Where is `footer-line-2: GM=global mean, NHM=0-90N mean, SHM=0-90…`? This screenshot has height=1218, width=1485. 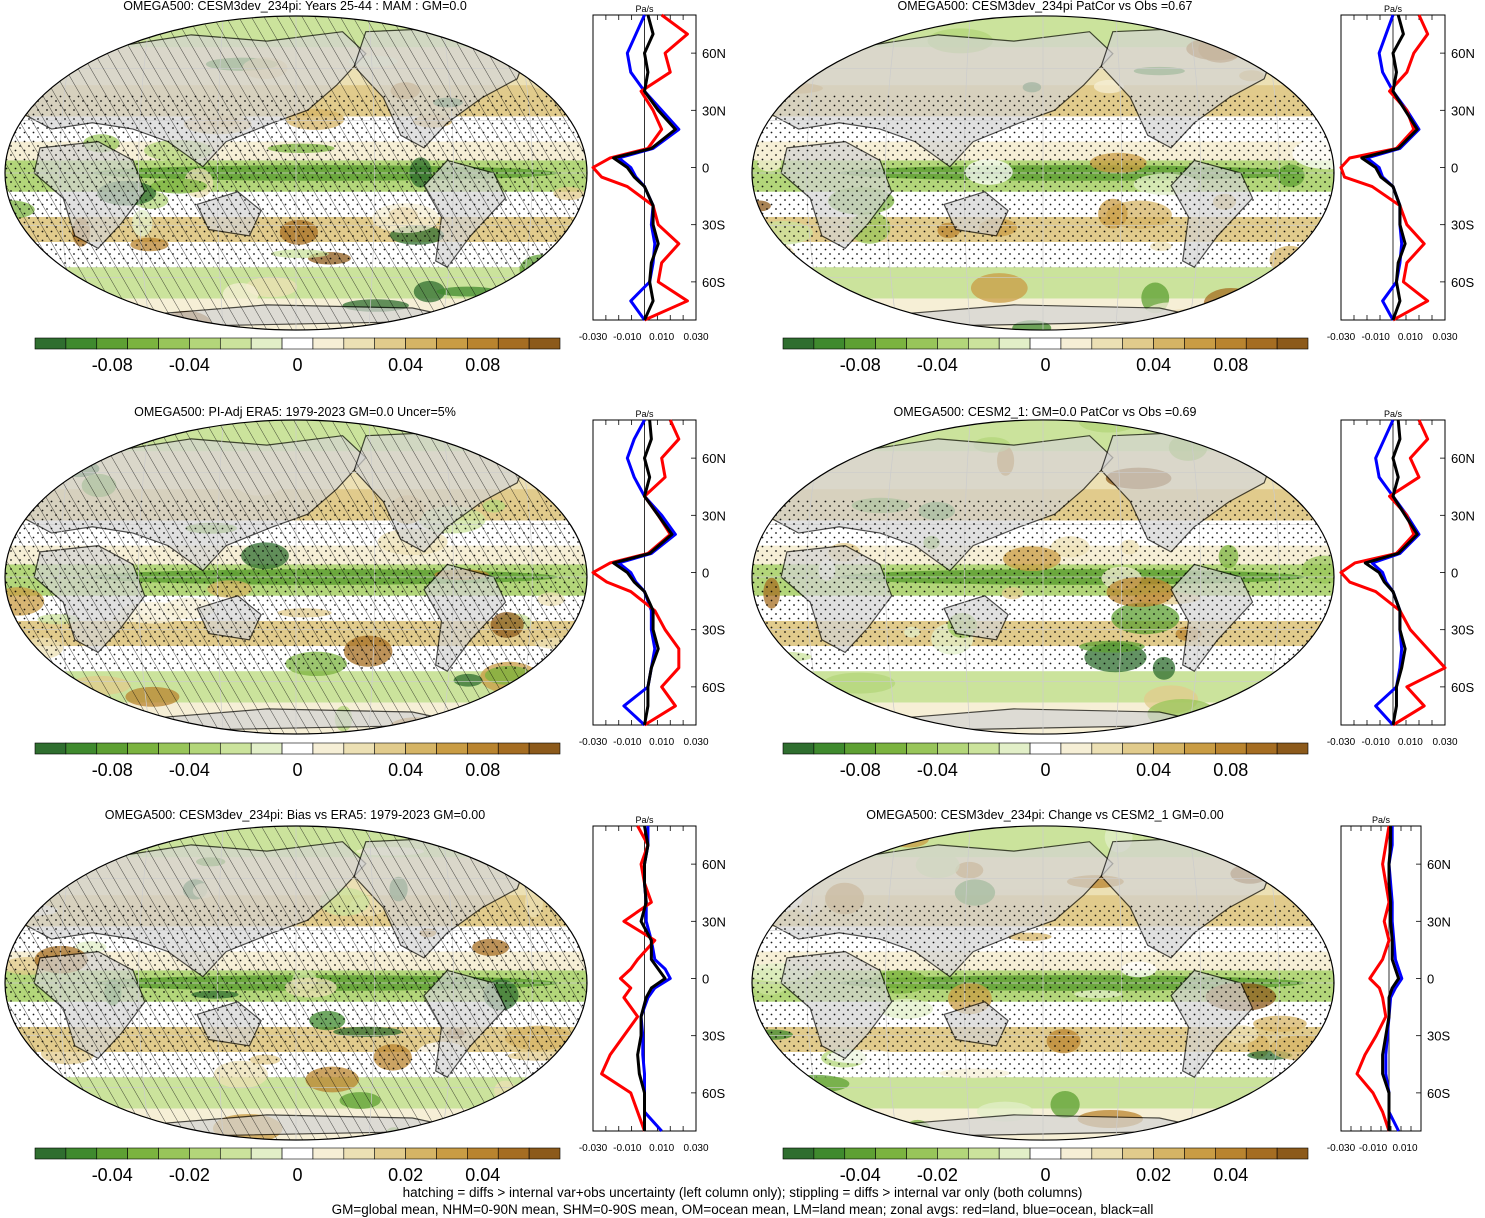 footer-line-2: GM=global mean, NHM=0-90N mean, SHM=0-90… is located at coordinates (742, 1209).